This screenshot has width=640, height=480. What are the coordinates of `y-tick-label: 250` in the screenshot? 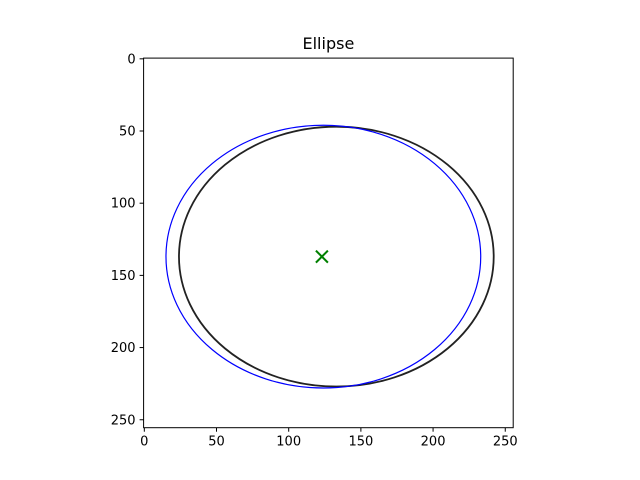 It's located at (123, 420).